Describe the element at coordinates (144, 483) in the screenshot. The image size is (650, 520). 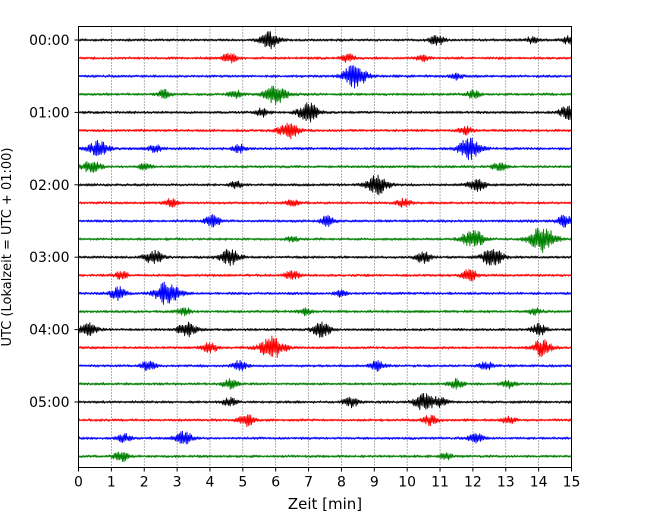
I see `x-tick-label: 2` at that location.